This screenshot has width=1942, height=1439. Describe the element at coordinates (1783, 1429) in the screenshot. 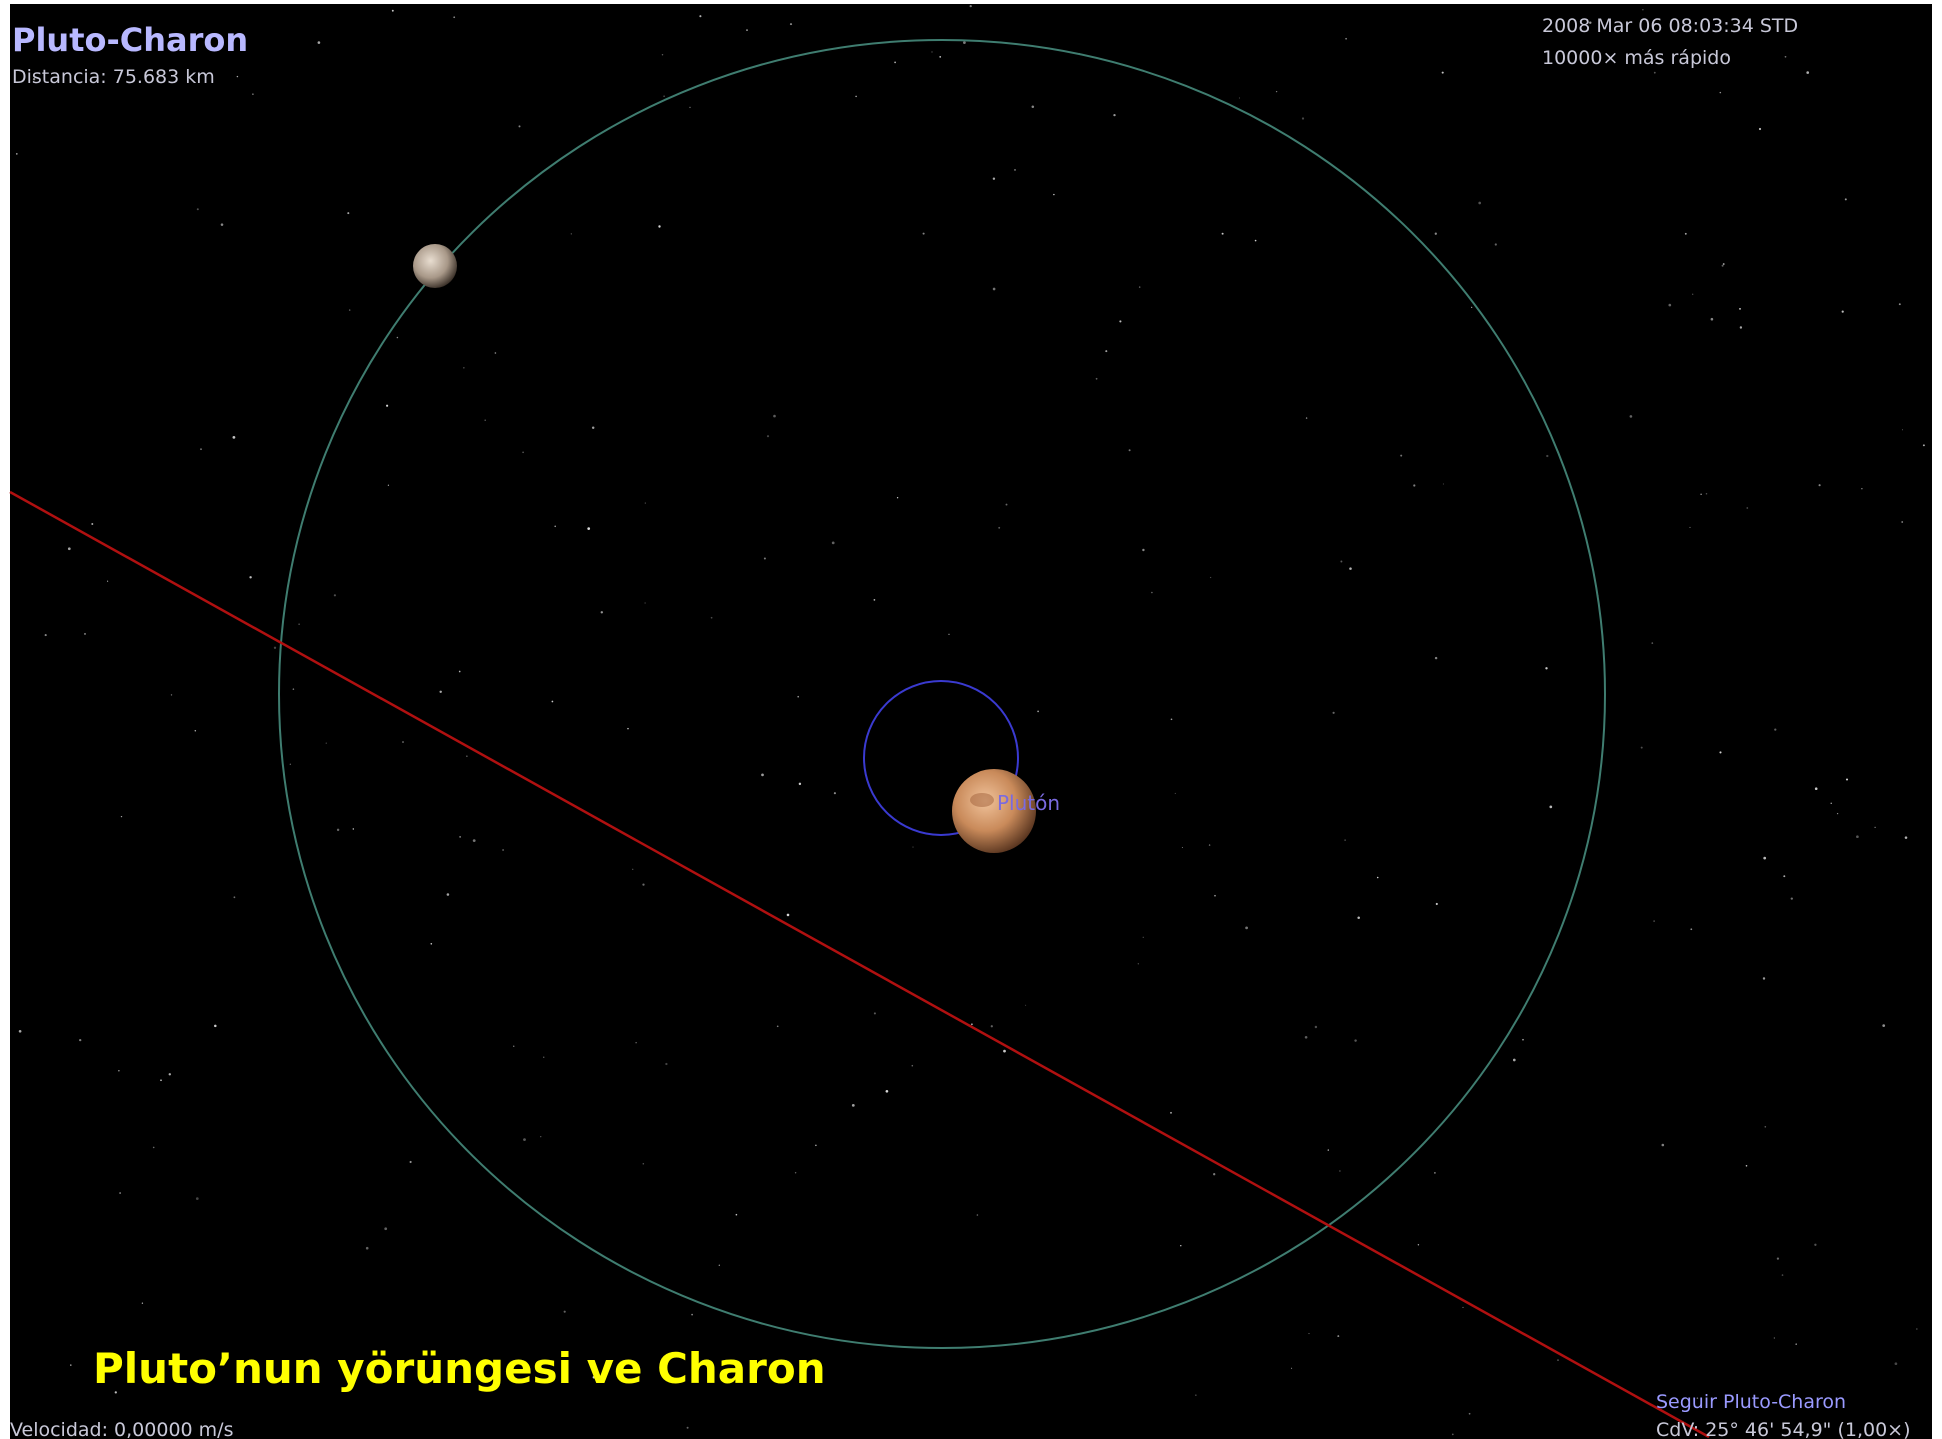

I see `field-of-view: CdV: 25° 46' 54,9" (1,00×)` at that location.